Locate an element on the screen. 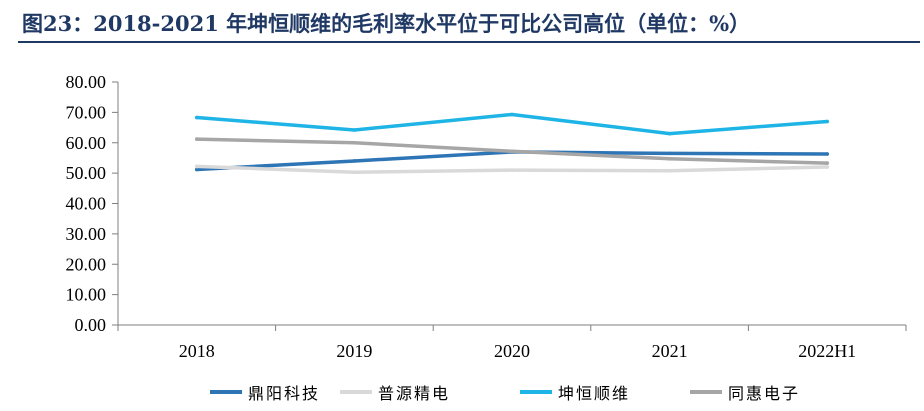 The width and height of the screenshot is (924, 411). legend-item: 同惠电子 is located at coordinates (745, 392).